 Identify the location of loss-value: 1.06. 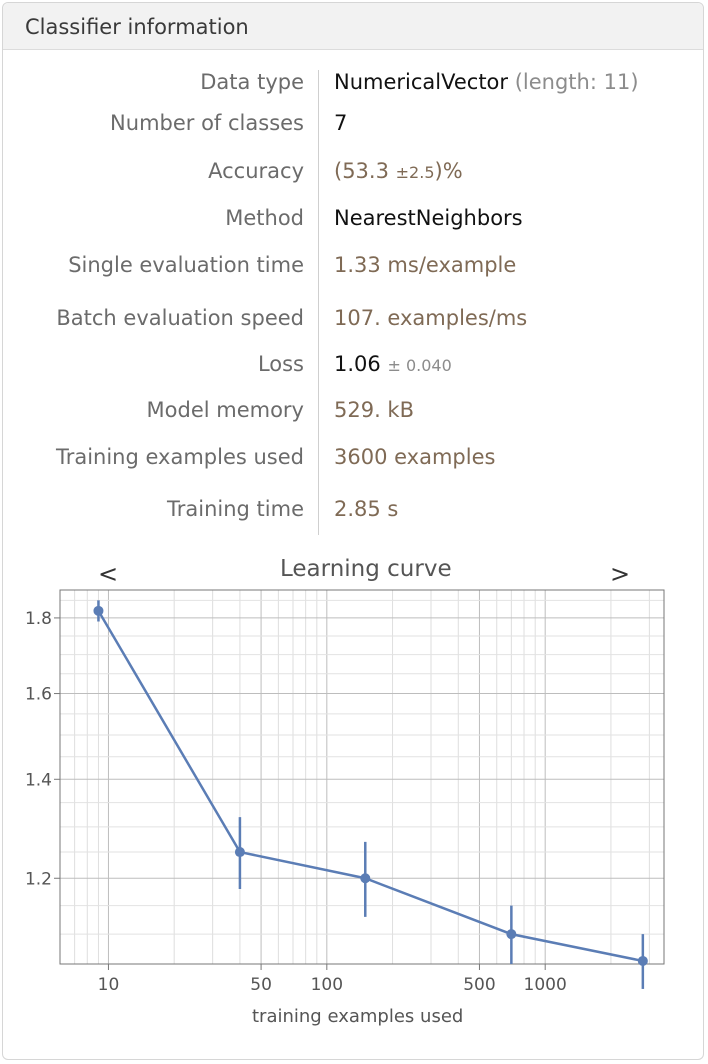
(357, 364).